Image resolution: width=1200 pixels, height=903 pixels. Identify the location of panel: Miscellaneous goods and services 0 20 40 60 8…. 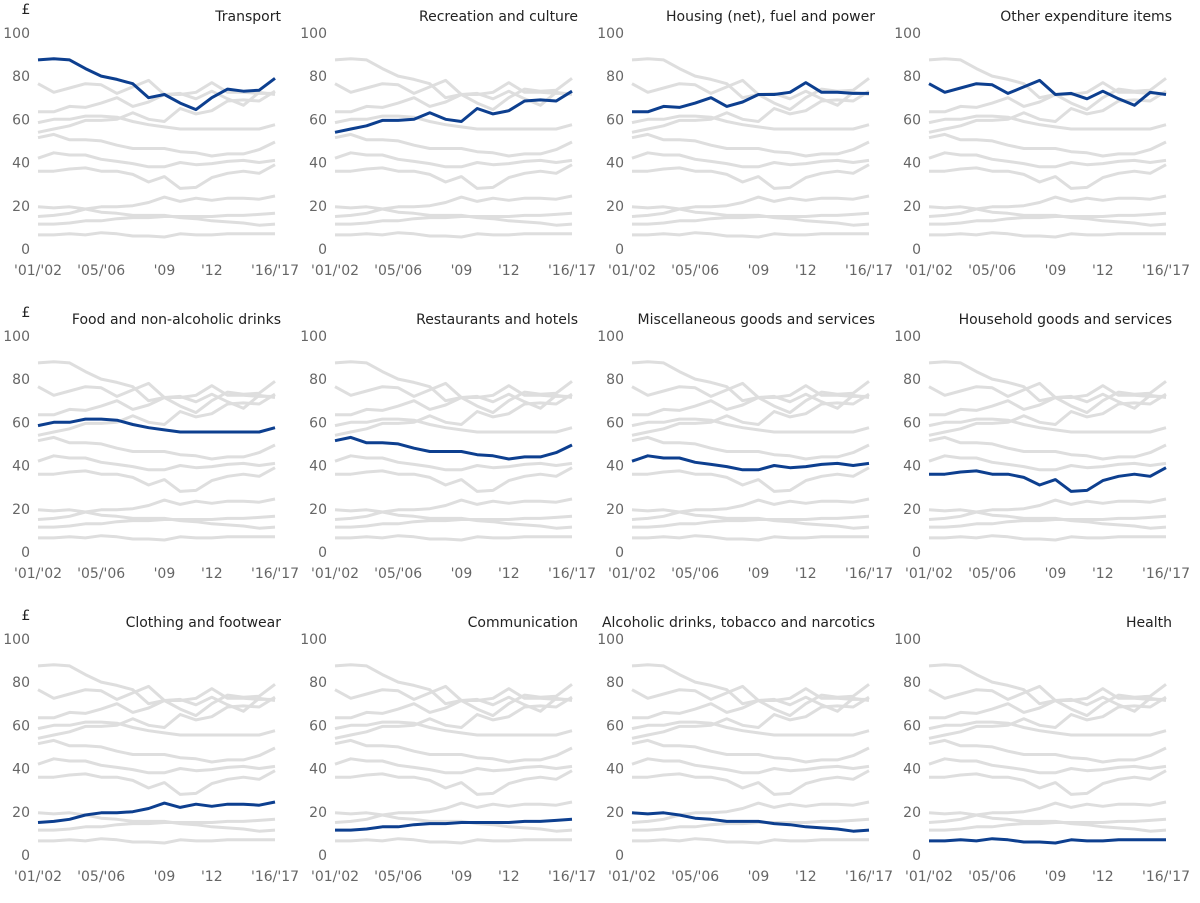
(745, 447).